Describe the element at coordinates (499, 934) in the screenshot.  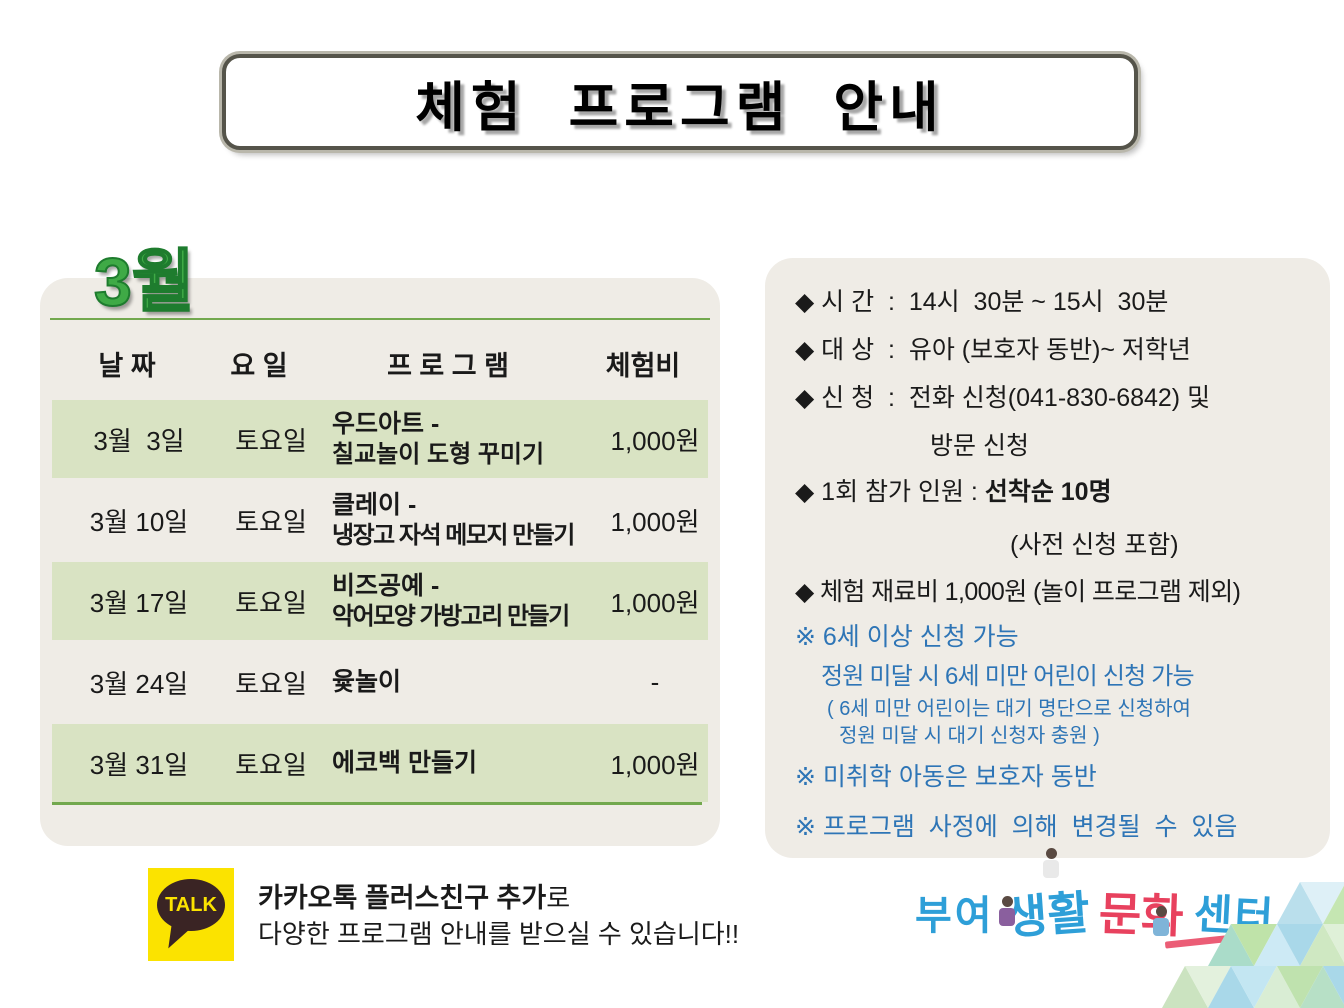
I see `kakao-line2: 다양한 프로그램 안내를 받으실 수 있습니다!!` at that location.